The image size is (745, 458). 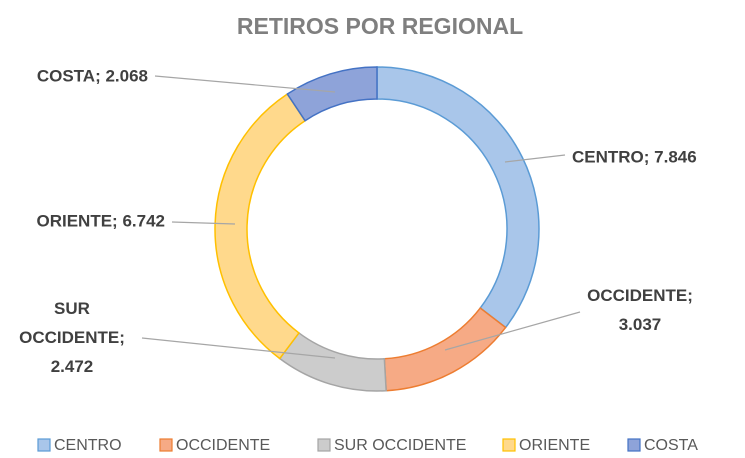 What do you see at coordinates (380, 26) in the screenshot?
I see `chart-title: RETIROS POR REGIONAL` at bounding box center [380, 26].